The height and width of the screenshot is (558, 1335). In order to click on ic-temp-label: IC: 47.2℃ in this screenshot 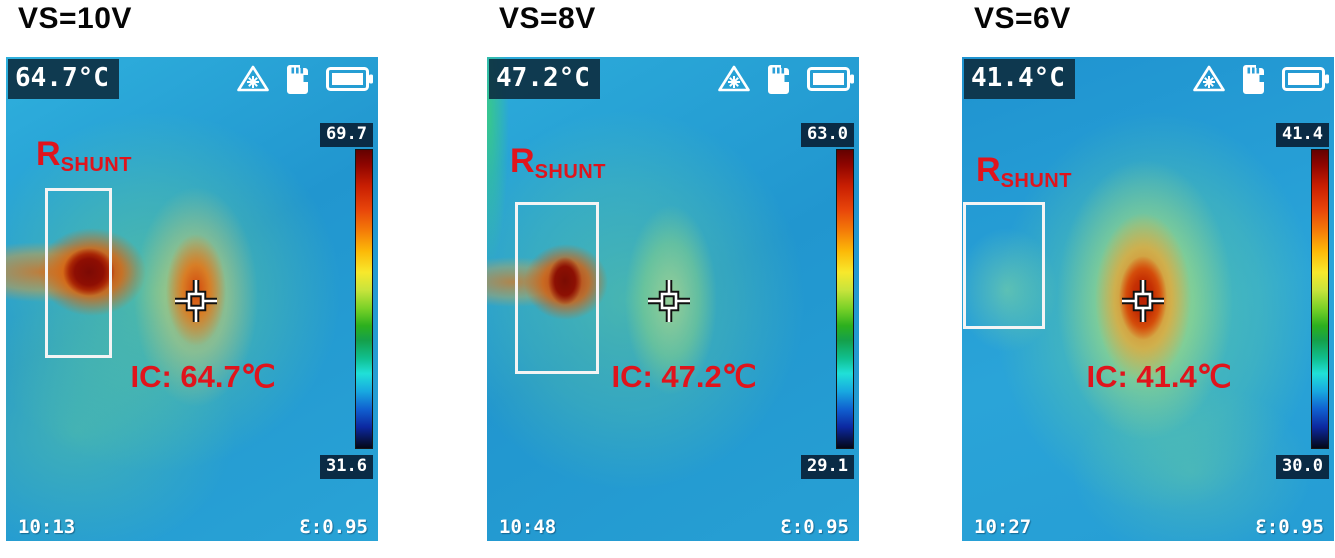, I will do `click(684, 376)`.